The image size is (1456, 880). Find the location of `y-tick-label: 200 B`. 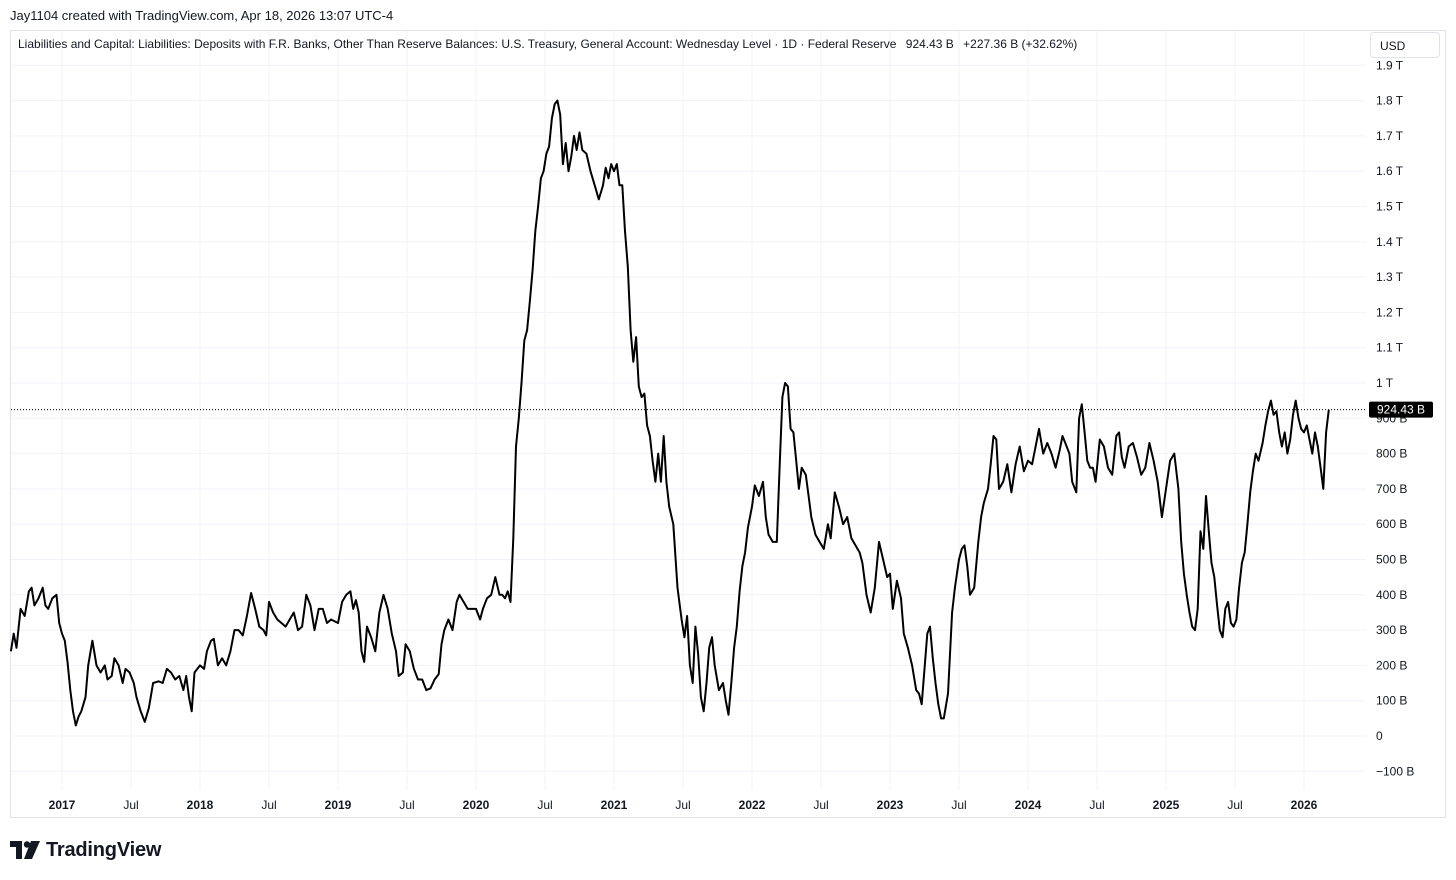

y-tick-label: 200 B is located at coordinates (1391, 665).